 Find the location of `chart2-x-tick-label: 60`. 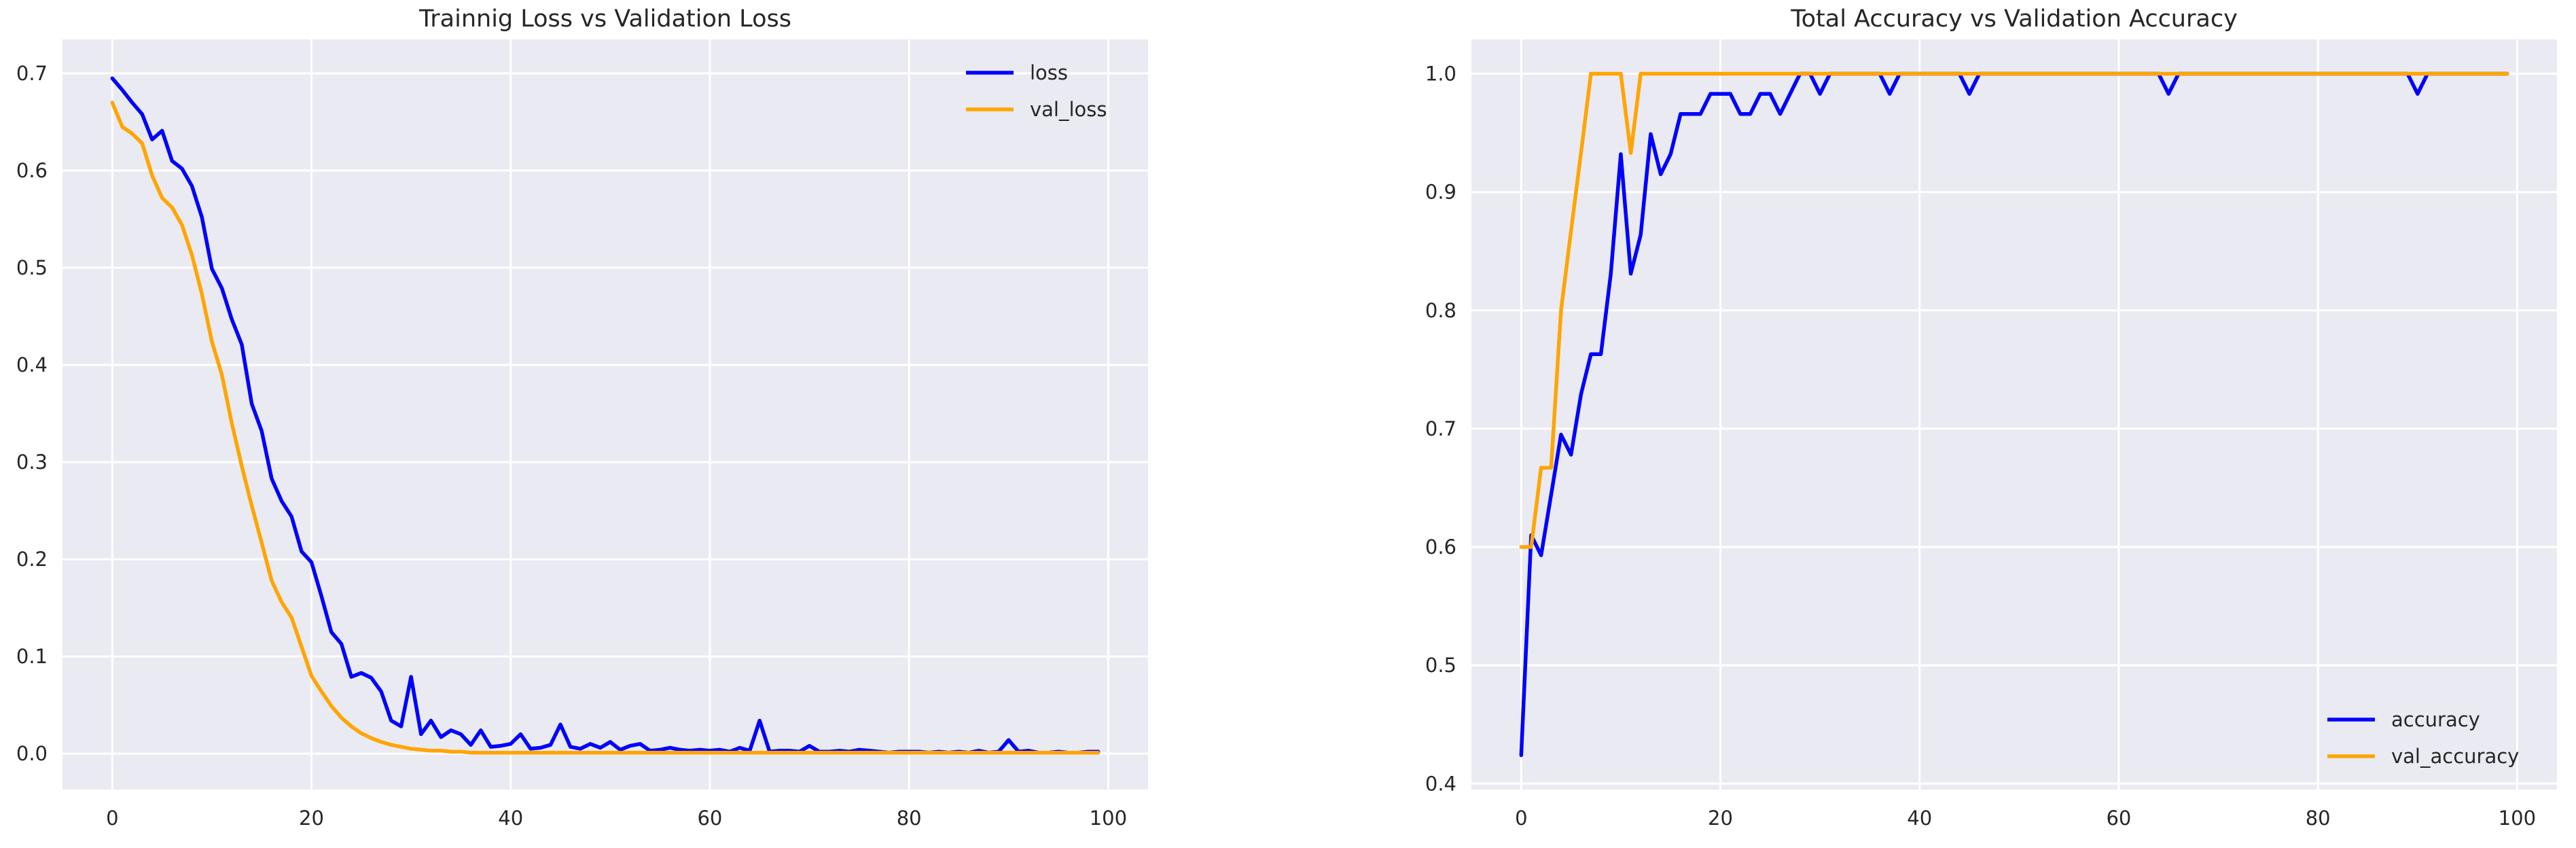

chart2-x-tick-label: 60 is located at coordinates (2119, 818).